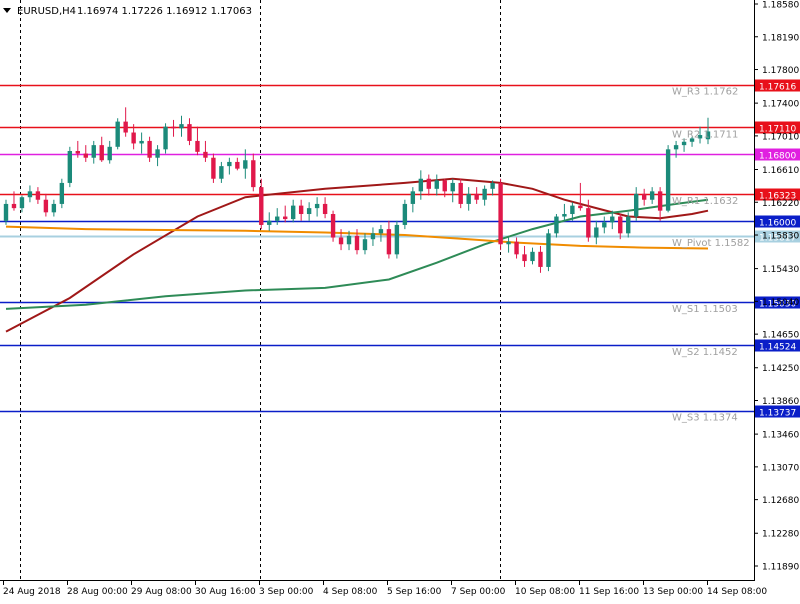  Describe the element at coordinates (7, 10) in the screenshot. I see `dropdown-triangle-icon` at that location.